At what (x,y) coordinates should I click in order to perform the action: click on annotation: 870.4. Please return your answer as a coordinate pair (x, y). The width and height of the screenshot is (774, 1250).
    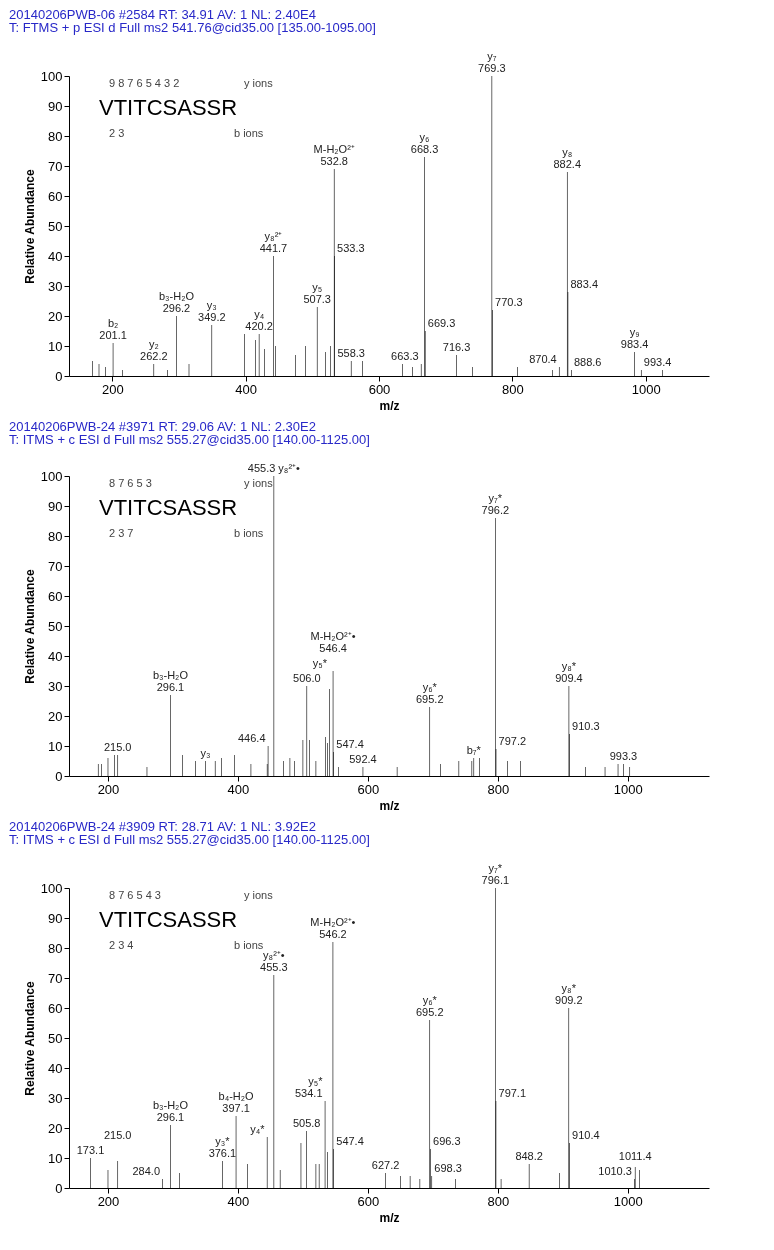
    Looking at the image, I should click on (543, 359).